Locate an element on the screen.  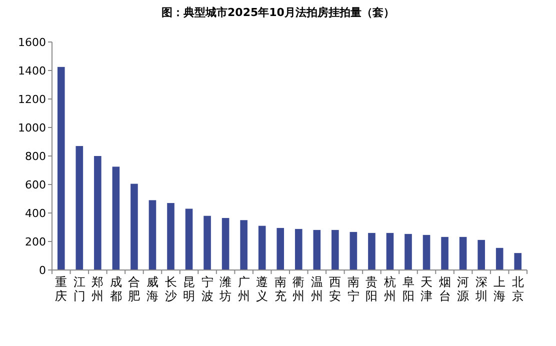
y-tick-label: 0 is located at coordinates (42, 270).